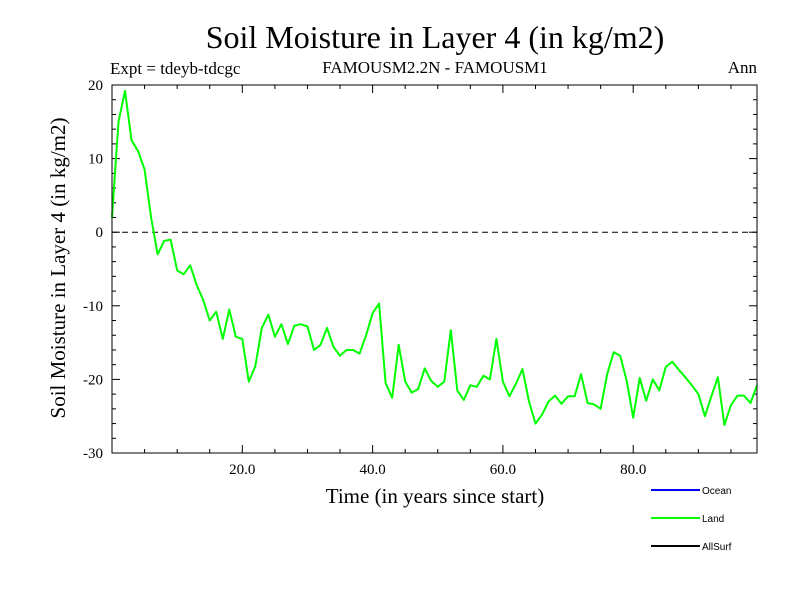  What do you see at coordinates (716, 491) in the screenshot?
I see `legend-label-ocean: Ocean` at bounding box center [716, 491].